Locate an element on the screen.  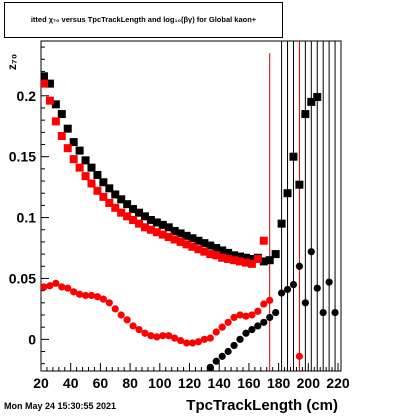
x-tick-label: 40 is located at coordinates (71, 383).